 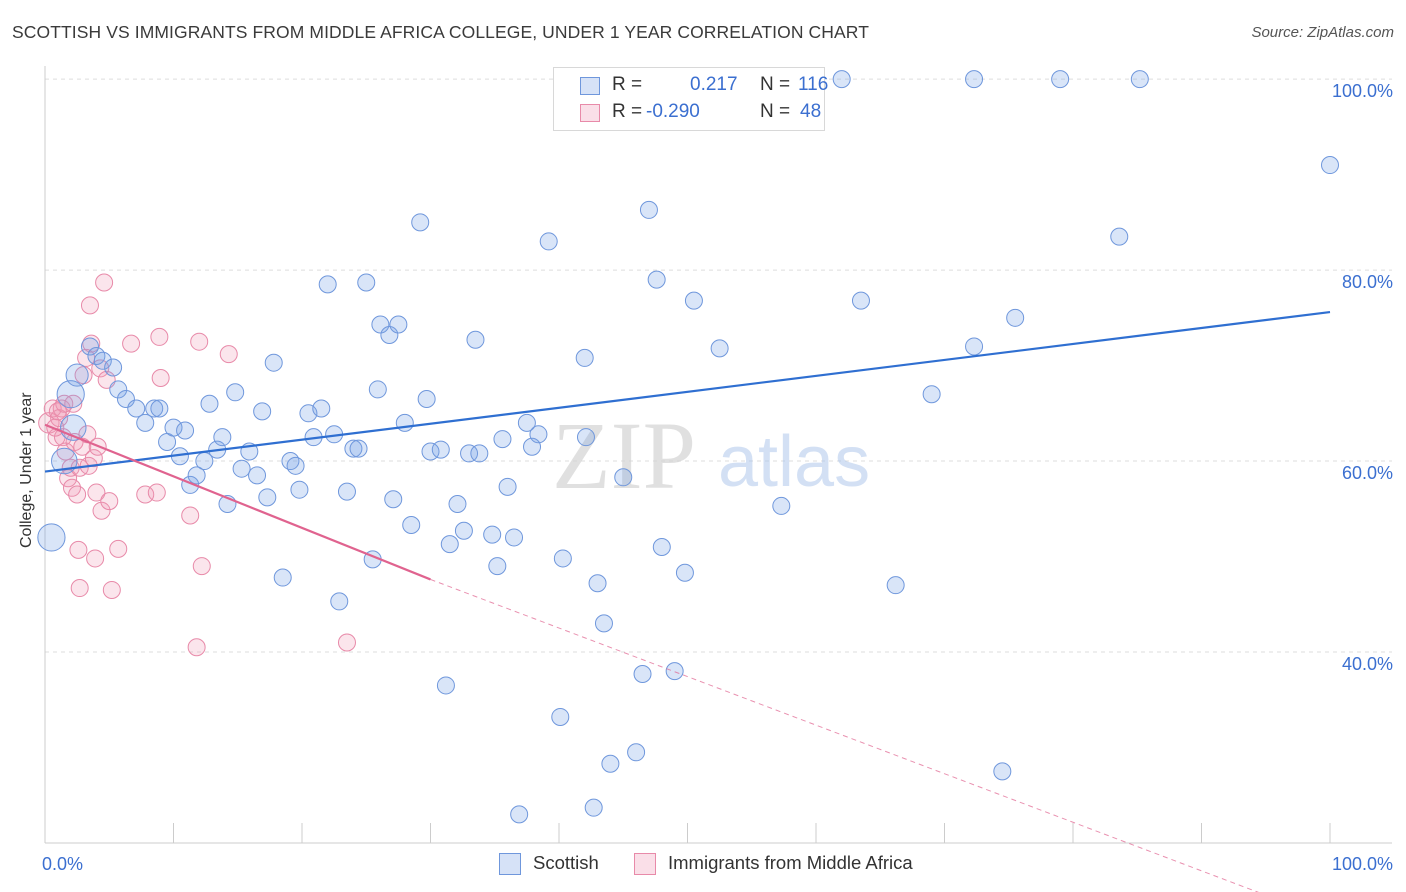 I want to click on x-tick-label-right: 100.0%, so click(x=1362, y=864).